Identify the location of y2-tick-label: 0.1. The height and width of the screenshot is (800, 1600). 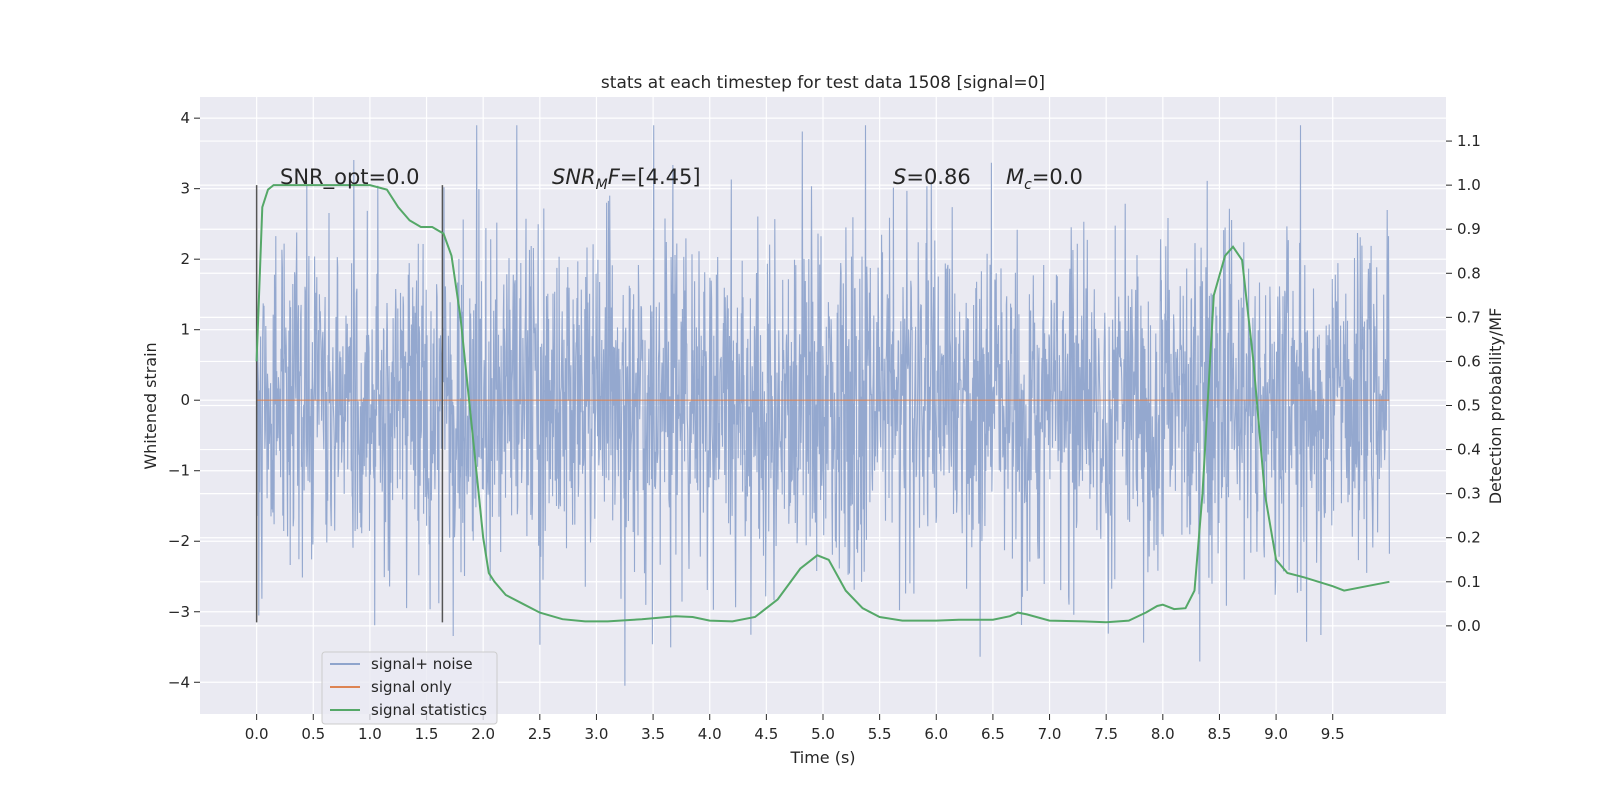
(1469, 582).